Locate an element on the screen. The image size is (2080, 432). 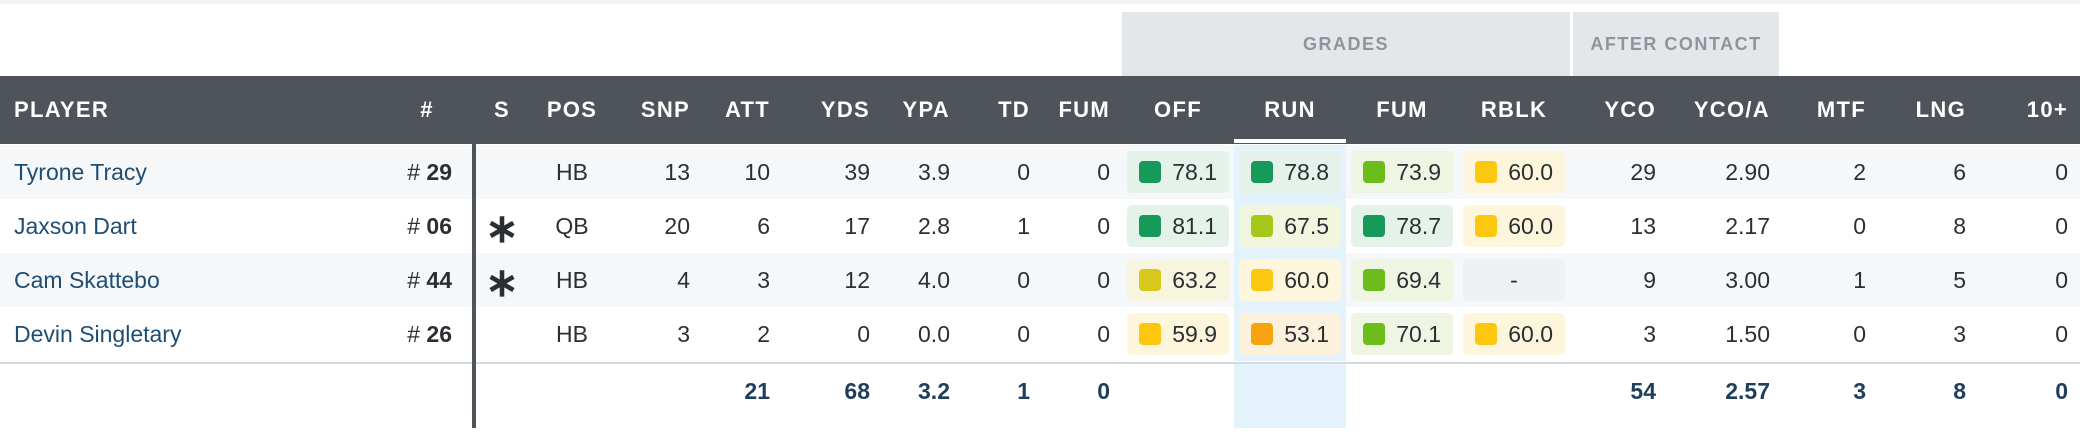
longest-run: 6 is located at coordinates (1959, 172).